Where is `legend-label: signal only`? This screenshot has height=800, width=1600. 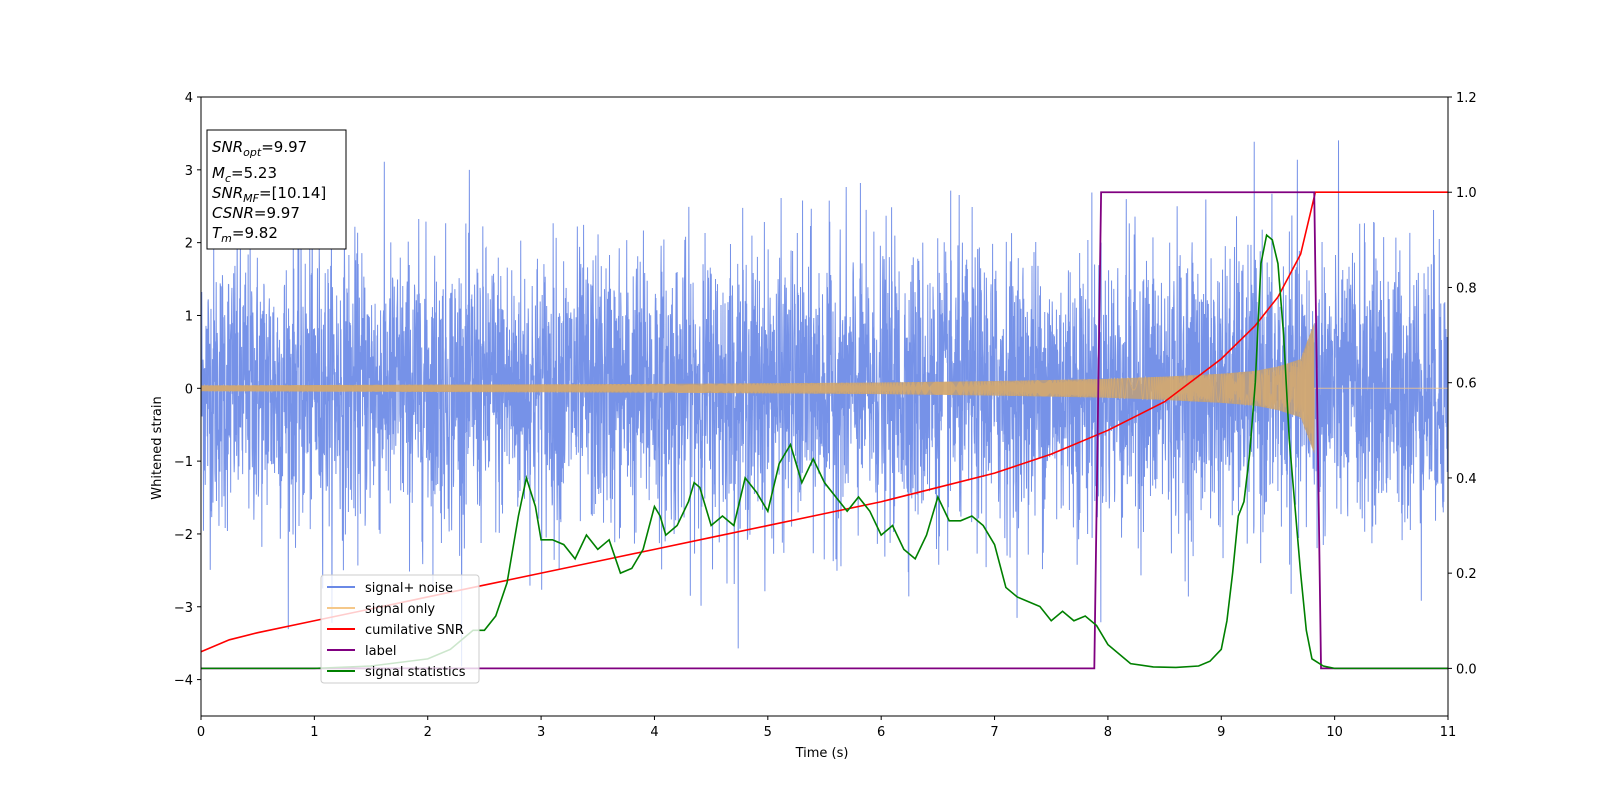
legend-label: signal only is located at coordinates (400, 609).